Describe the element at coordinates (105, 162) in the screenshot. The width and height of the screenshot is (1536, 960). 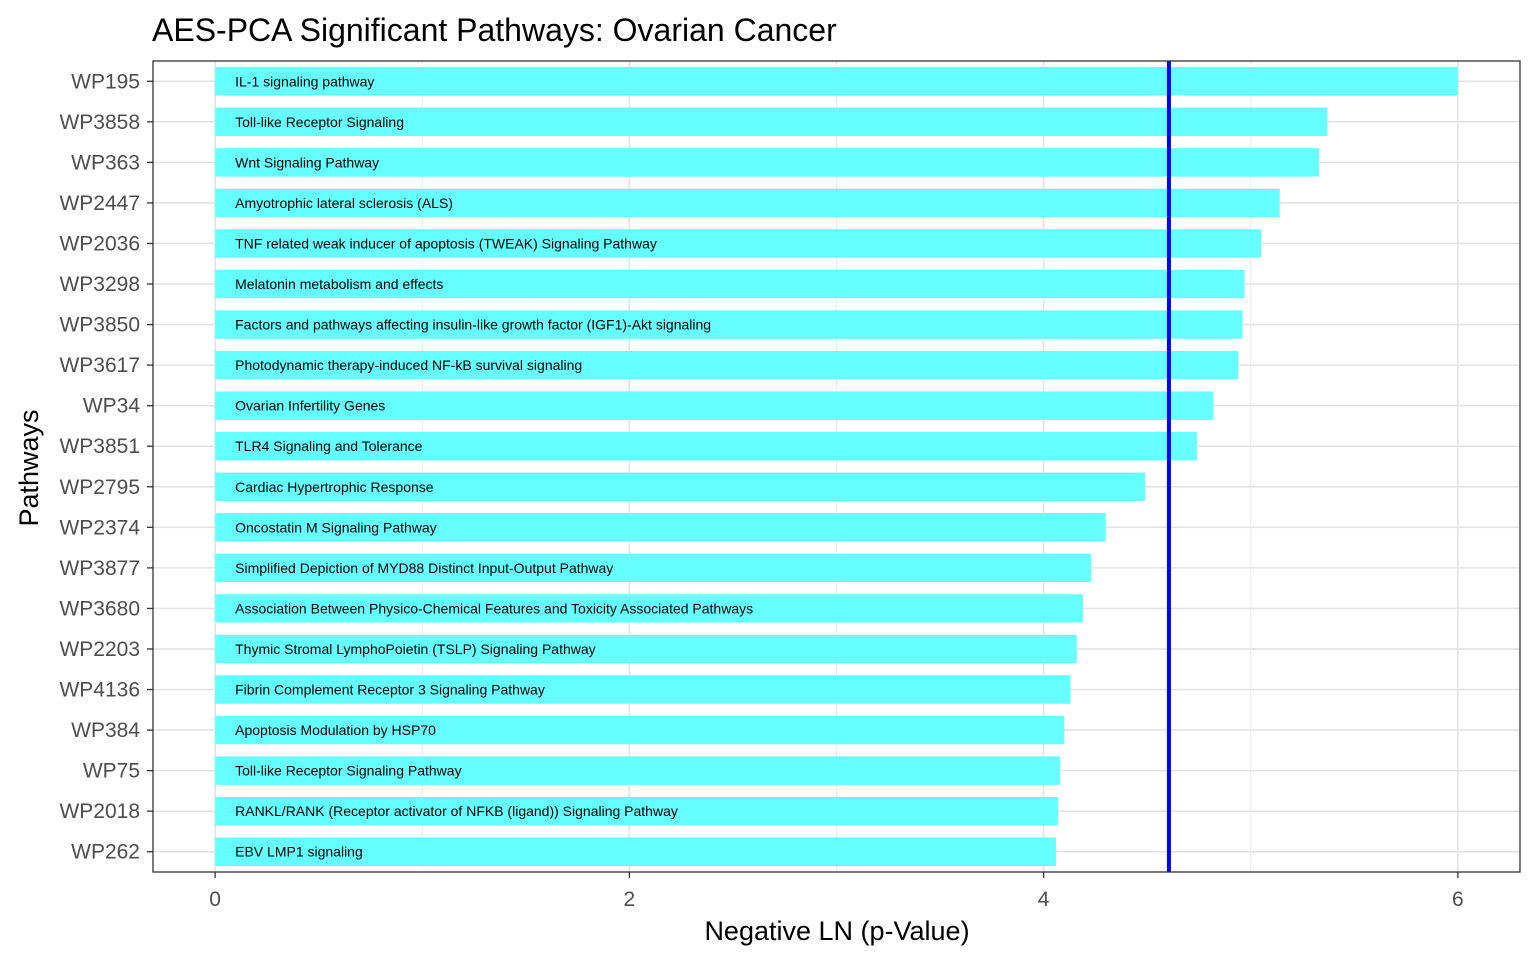
I see `y-tick-label: WP363` at that location.